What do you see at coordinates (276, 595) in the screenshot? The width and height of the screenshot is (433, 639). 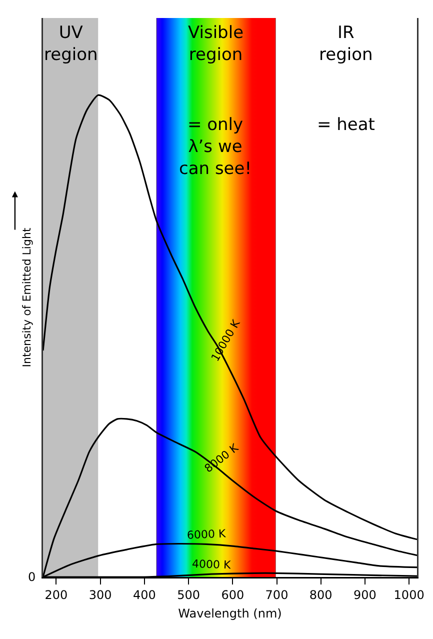 I see `x-tick-label: 700` at bounding box center [276, 595].